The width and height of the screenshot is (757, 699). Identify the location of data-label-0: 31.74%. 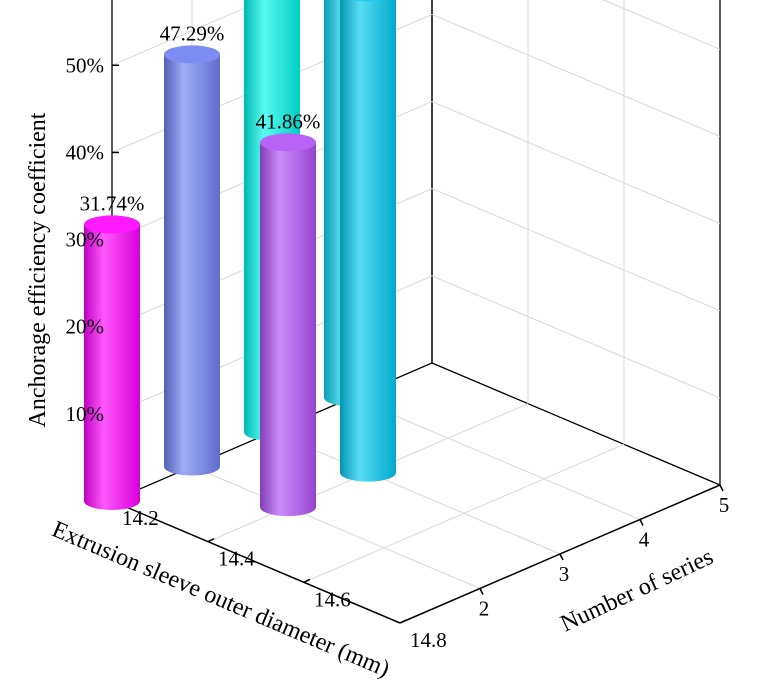
(112, 203).